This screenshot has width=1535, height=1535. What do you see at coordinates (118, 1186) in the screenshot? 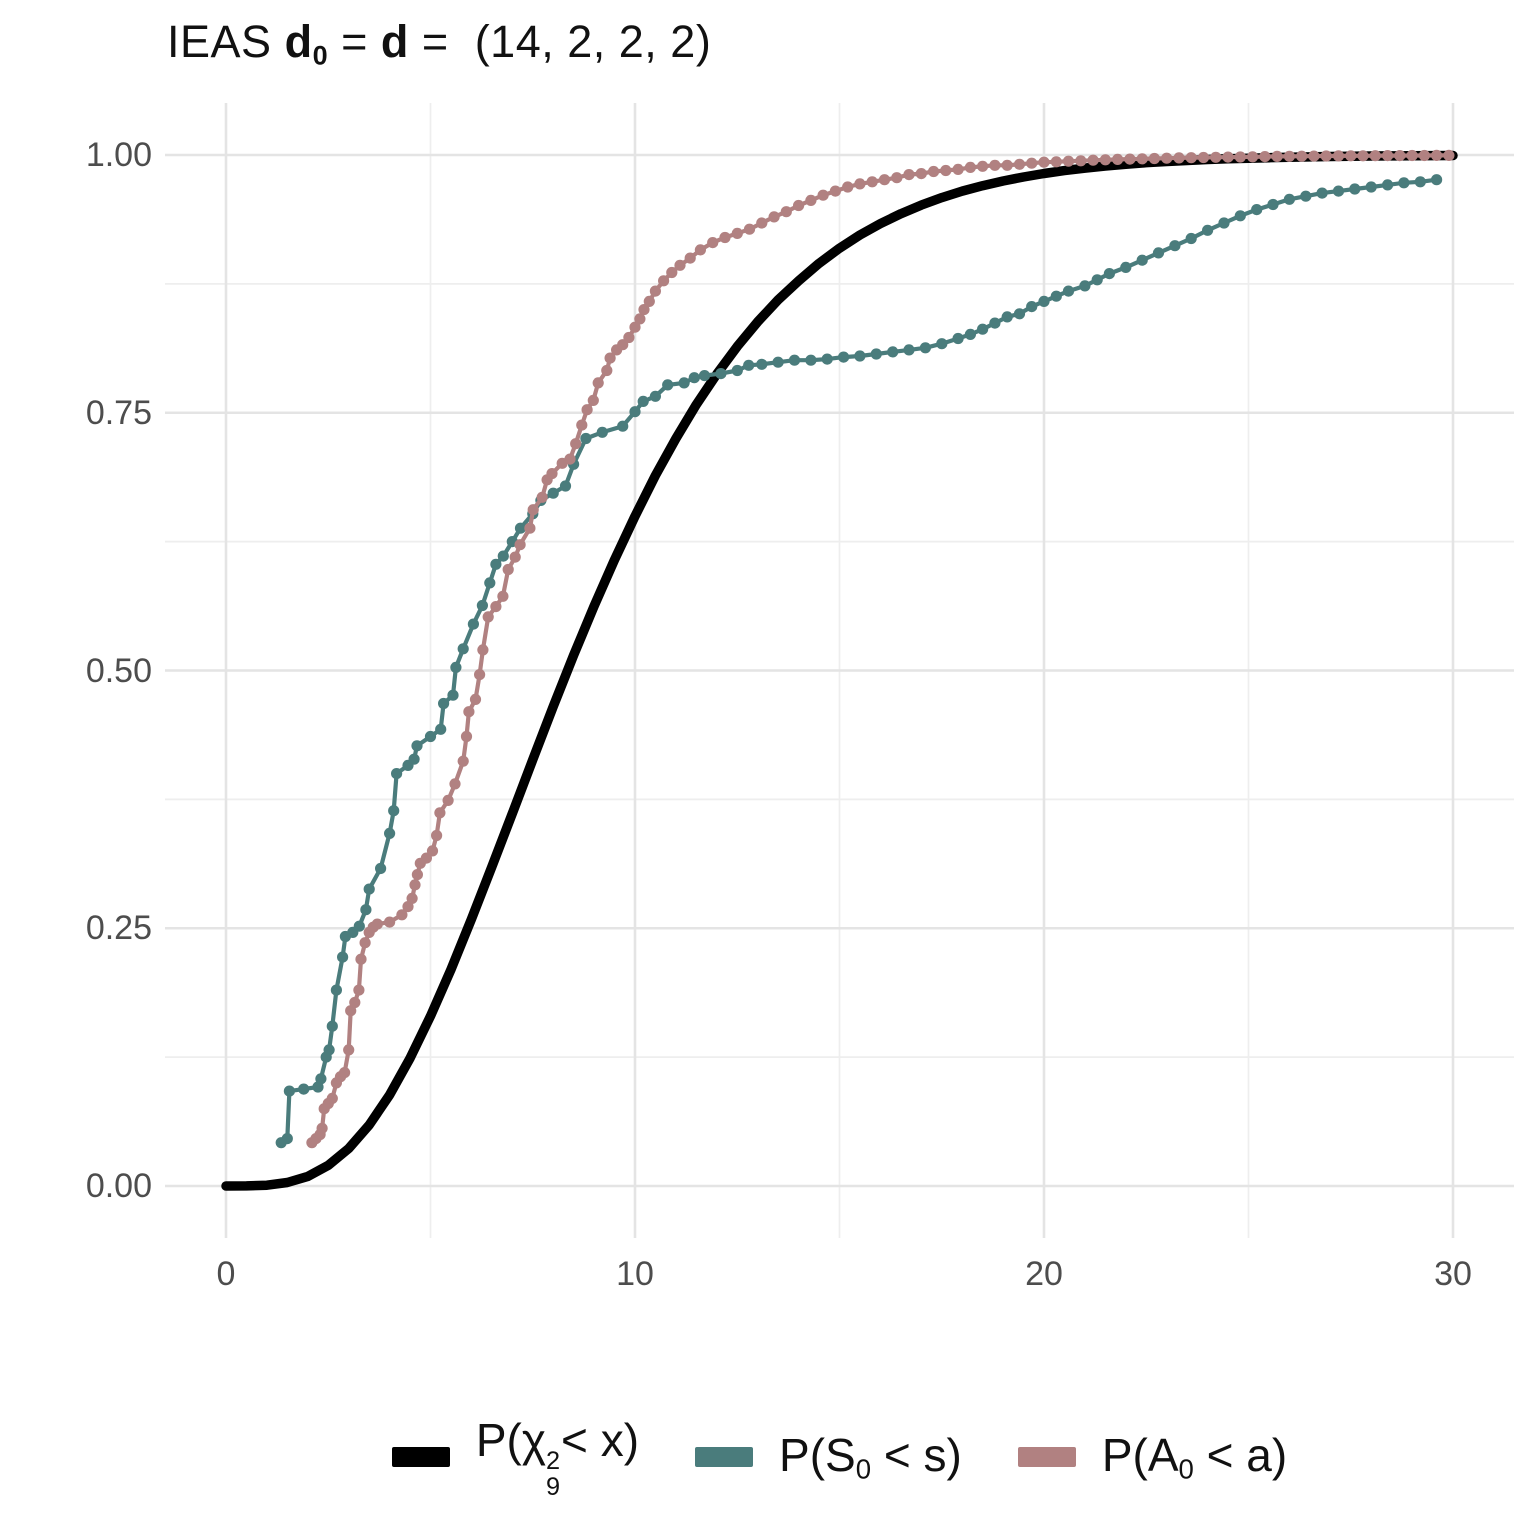
I see `y-tick-label: 0.00` at bounding box center [118, 1186].